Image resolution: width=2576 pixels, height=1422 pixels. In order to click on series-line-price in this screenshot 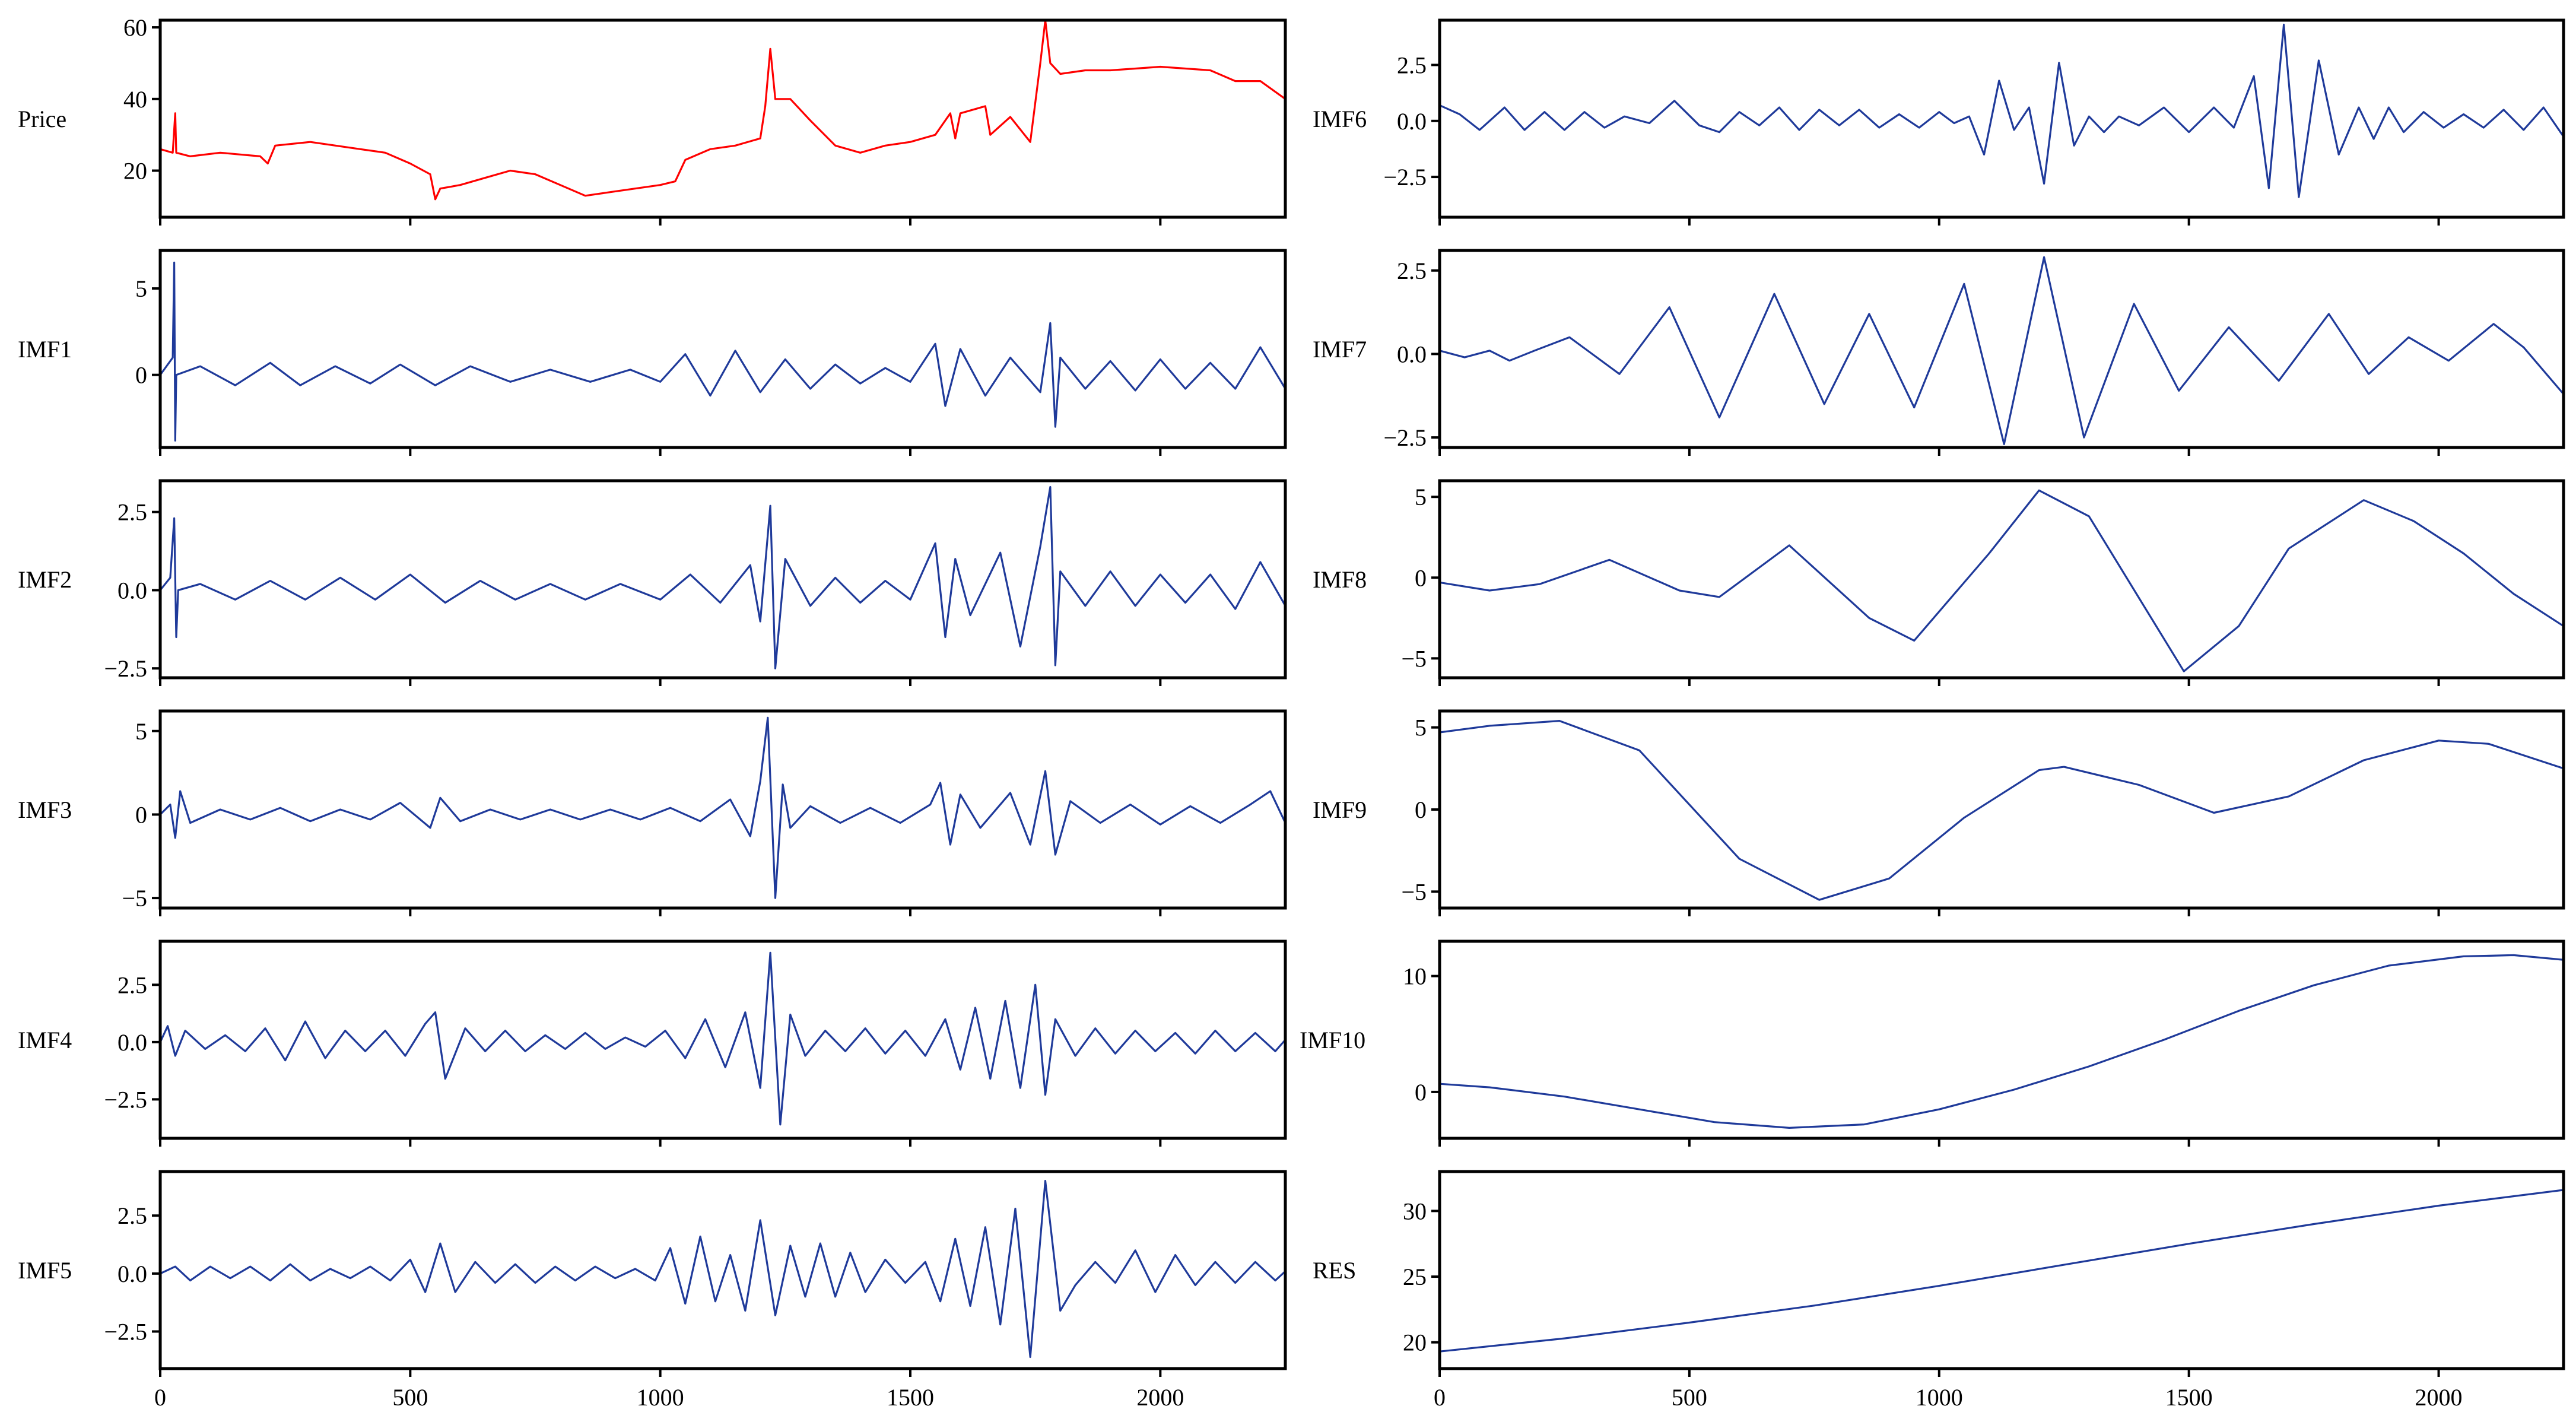, I will do `click(723, 110)`.